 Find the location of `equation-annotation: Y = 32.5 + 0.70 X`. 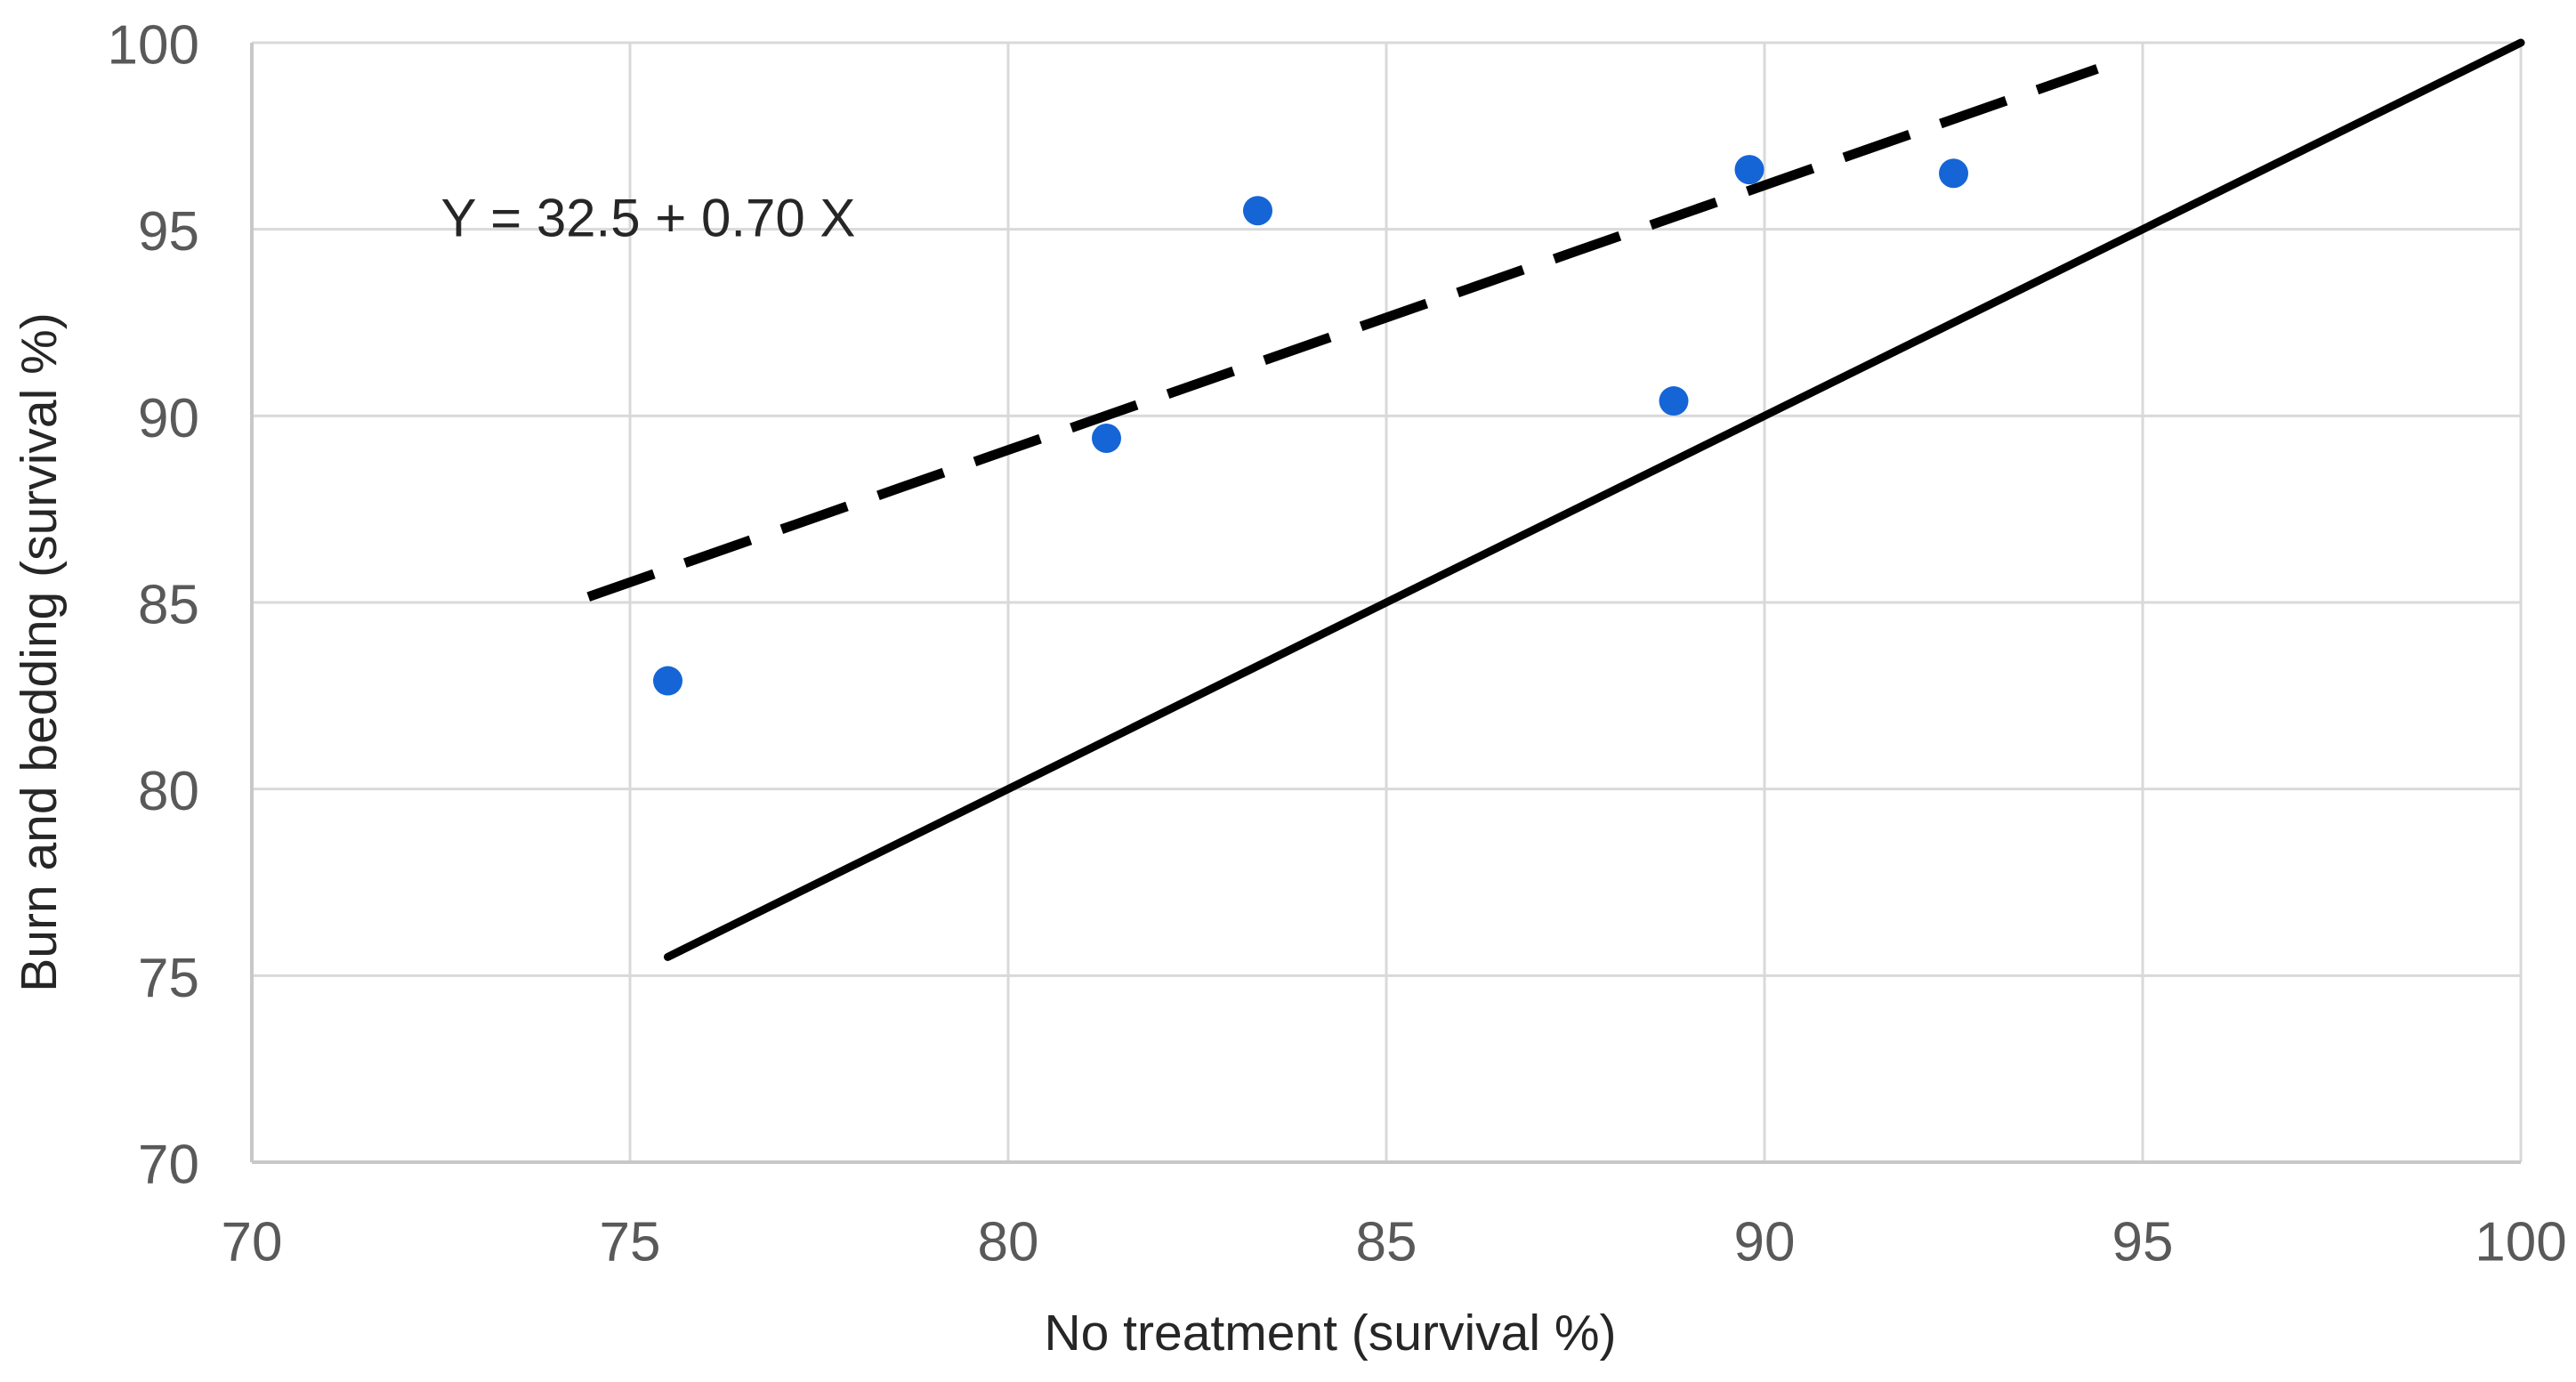

equation-annotation: Y = 32.5 + 0.70 X is located at coordinates (648, 218).